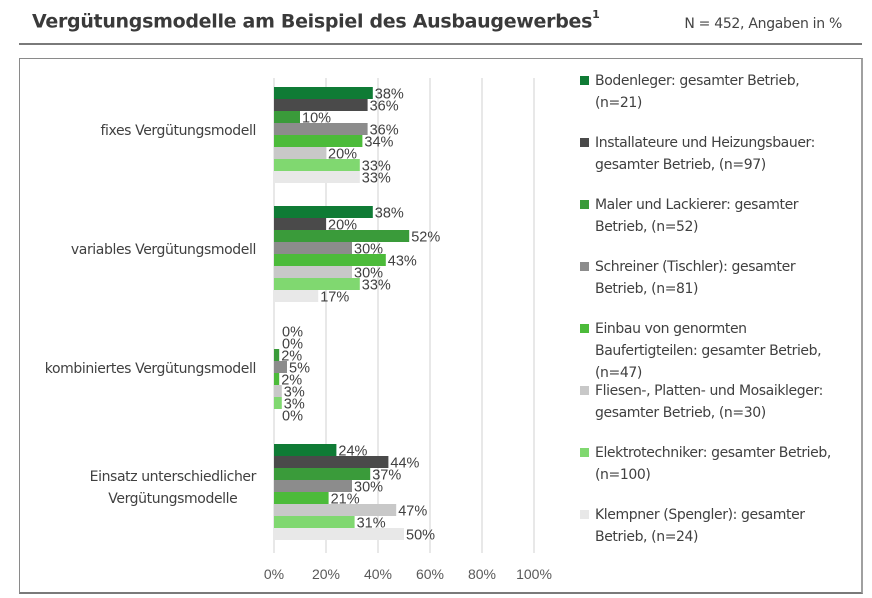  What do you see at coordinates (386, 476) in the screenshot?
I see `data-label: 37%` at bounding box center [386, 476].